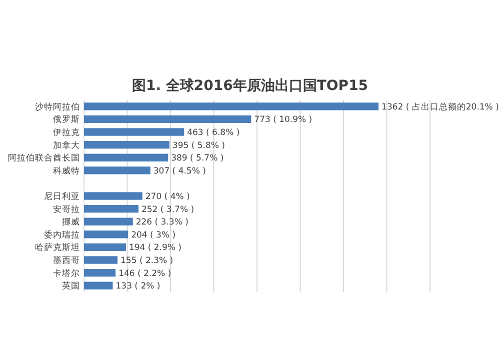 The width and height of the screenshot is (500, 362). I want to click on y-tick-label: 尼日利亚, so click(62, 196).